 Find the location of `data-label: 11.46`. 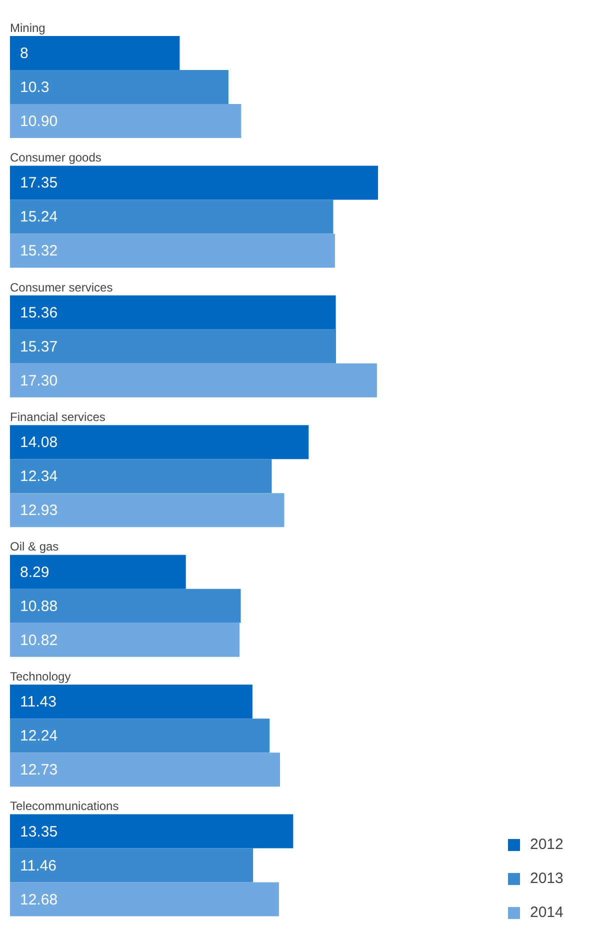

data-label: 11.46 is located at coordinates (38, 865).